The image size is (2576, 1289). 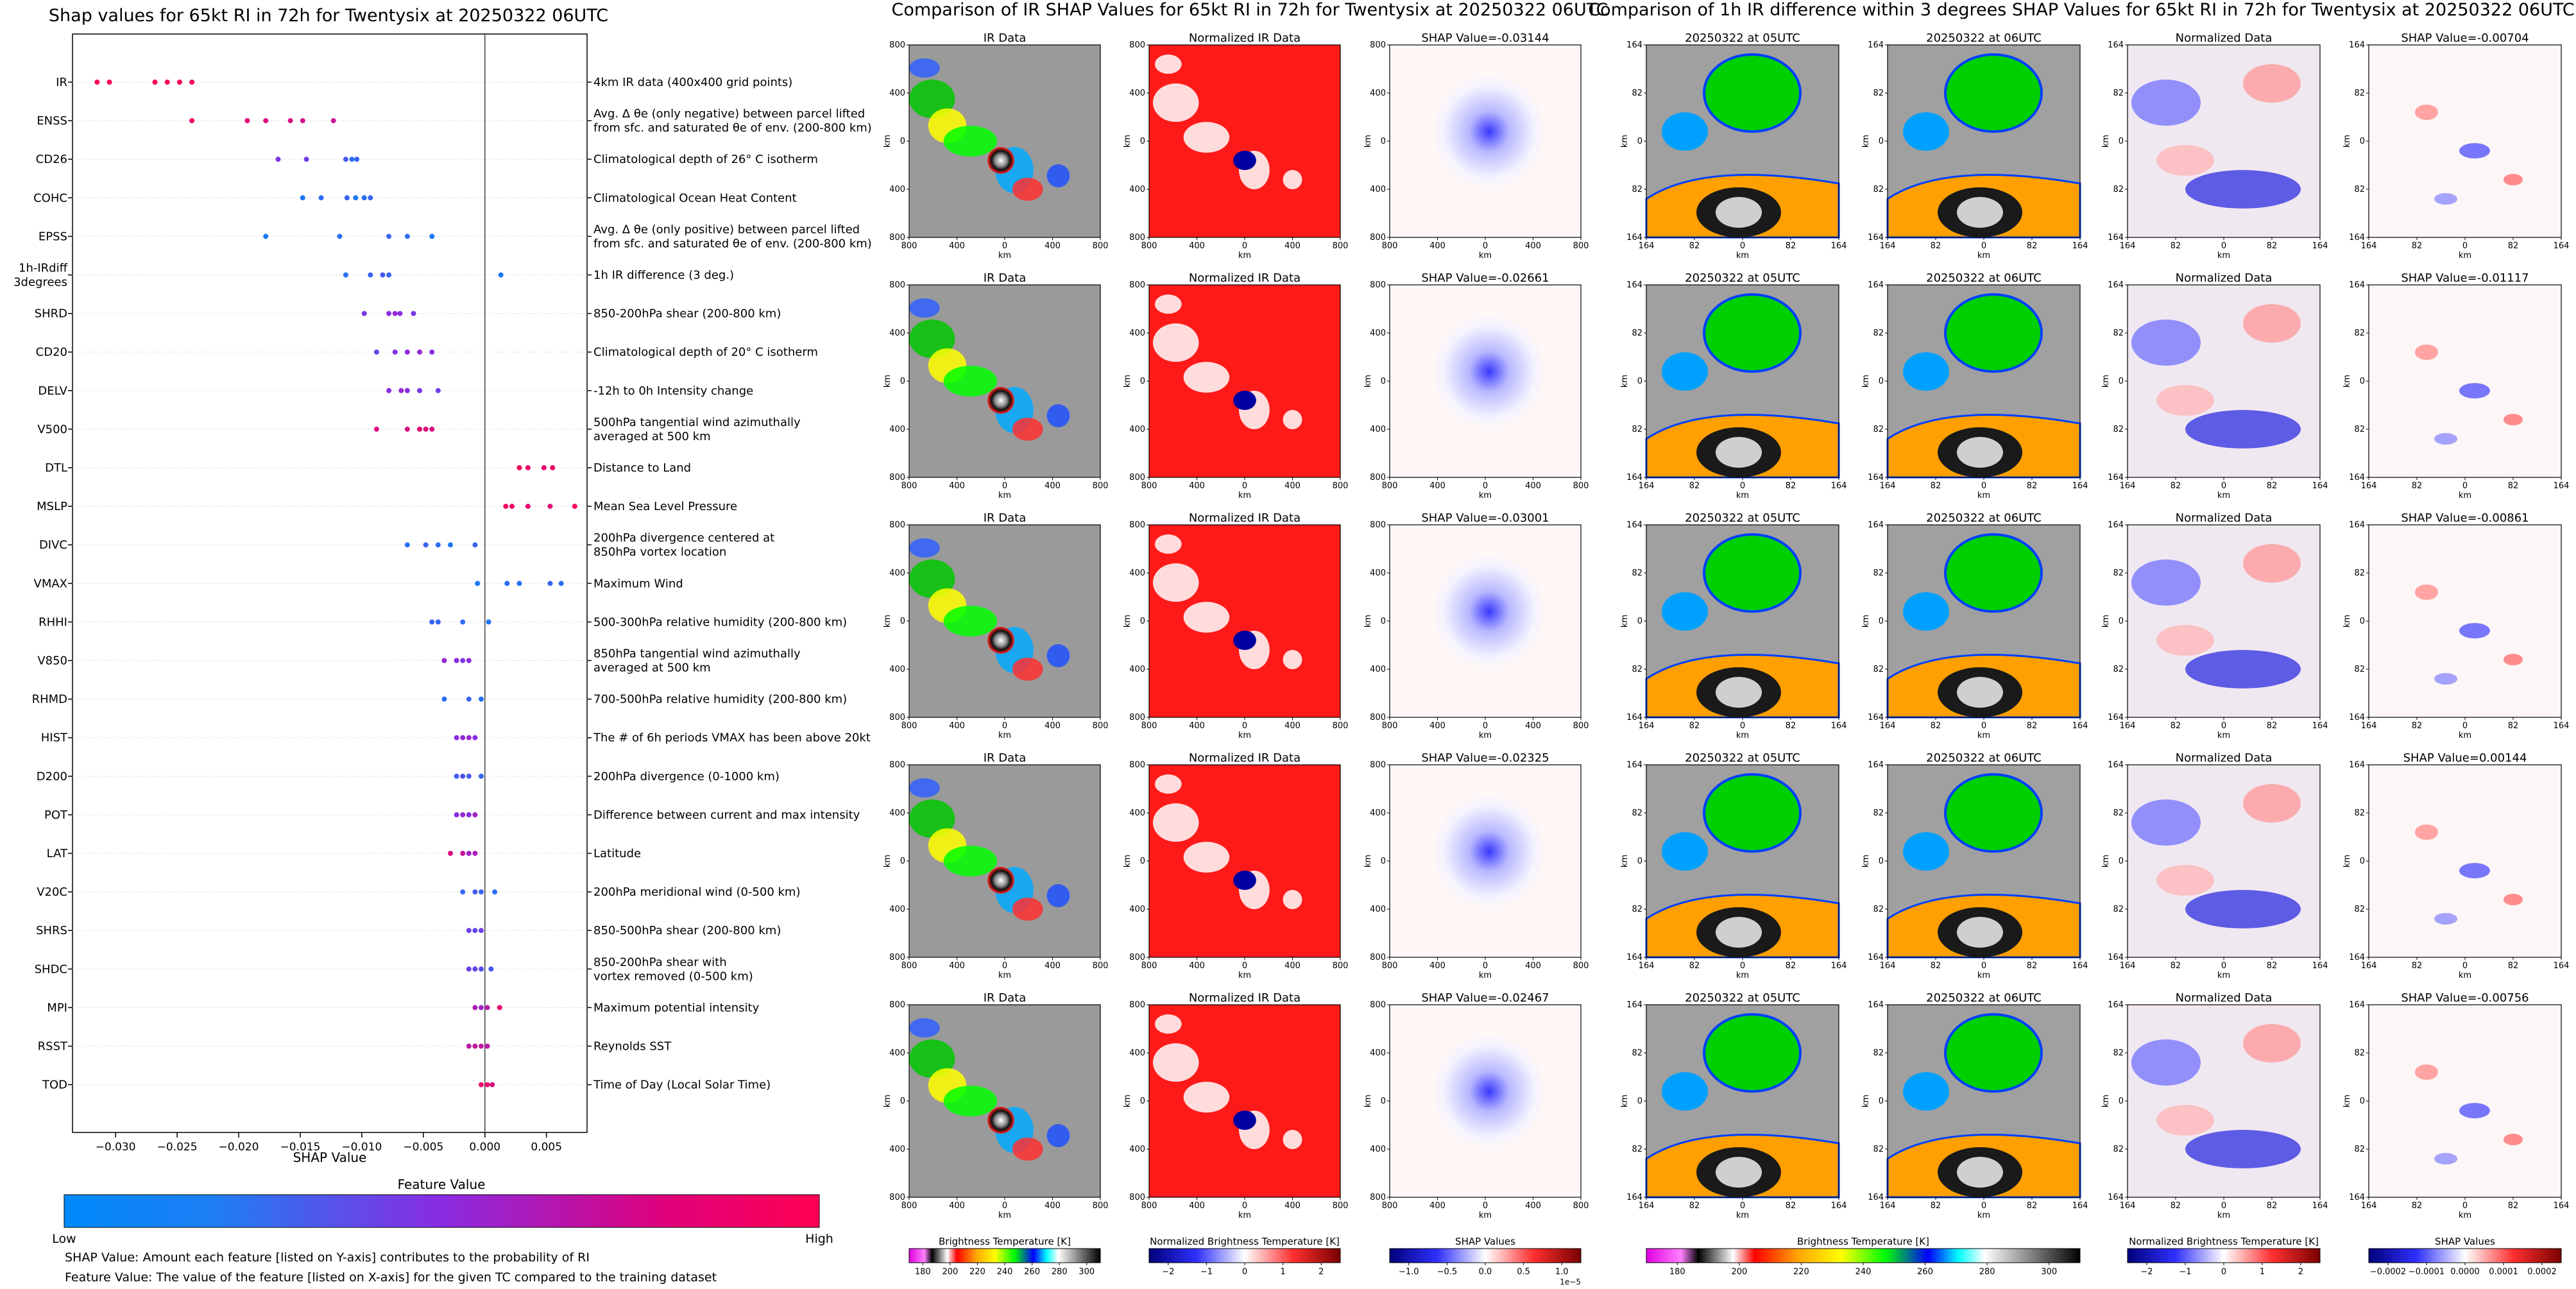 I want to click on feature-name: POT, so click(x=56, y=815).